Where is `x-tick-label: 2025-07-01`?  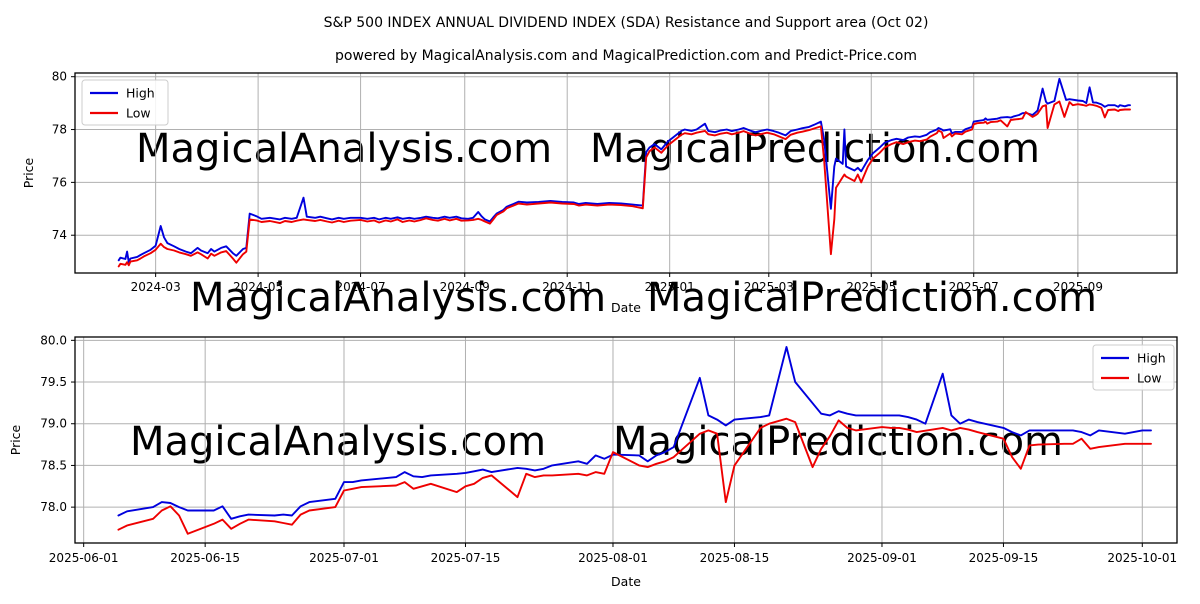
x-tick-label: 2025-07-01 is located at coordinates (344, 558).